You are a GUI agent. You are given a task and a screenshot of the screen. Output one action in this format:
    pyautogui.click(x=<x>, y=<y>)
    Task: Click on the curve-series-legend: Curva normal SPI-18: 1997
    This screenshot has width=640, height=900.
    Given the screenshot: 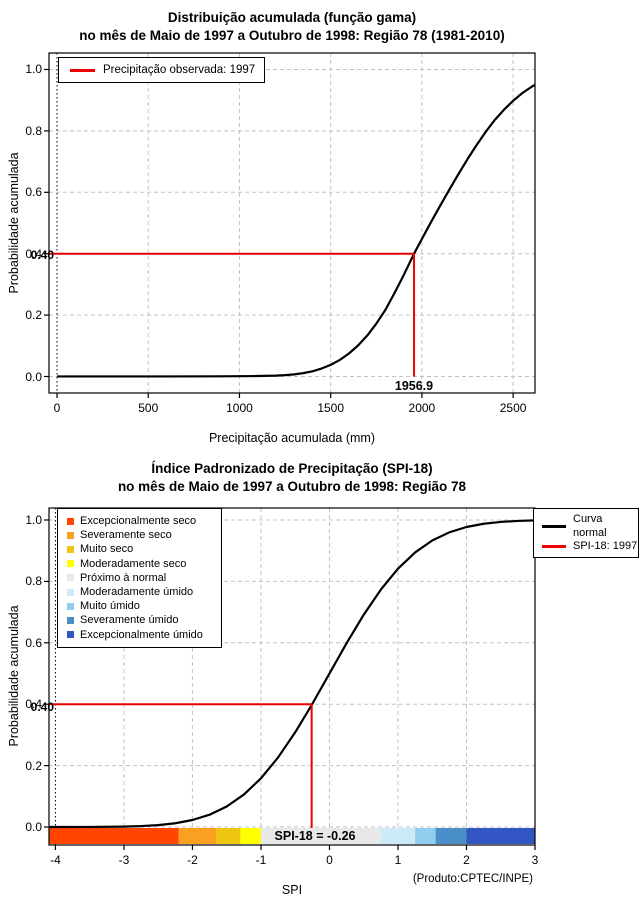 What is the action you would take?
    pyautogui.click(x=586, y=533)
    